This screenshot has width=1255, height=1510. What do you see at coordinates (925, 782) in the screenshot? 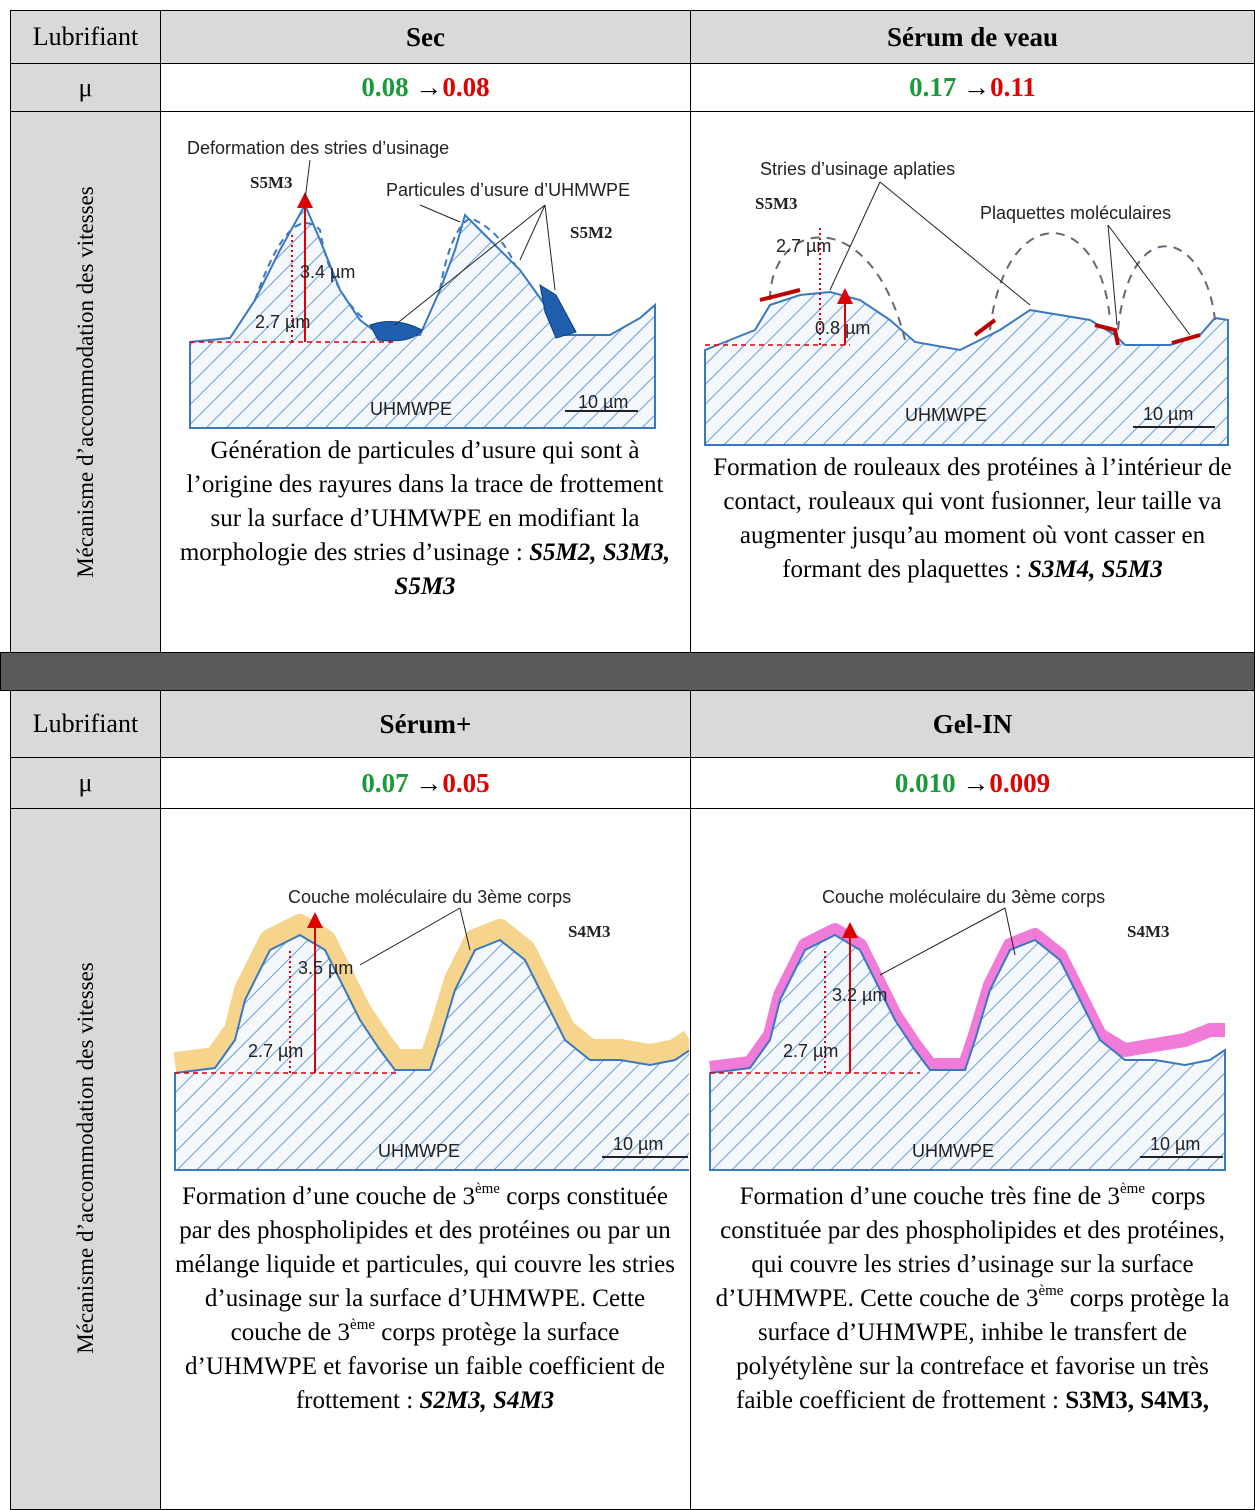
I see `mu-from: 0.010` at bounding box center [925, 782].